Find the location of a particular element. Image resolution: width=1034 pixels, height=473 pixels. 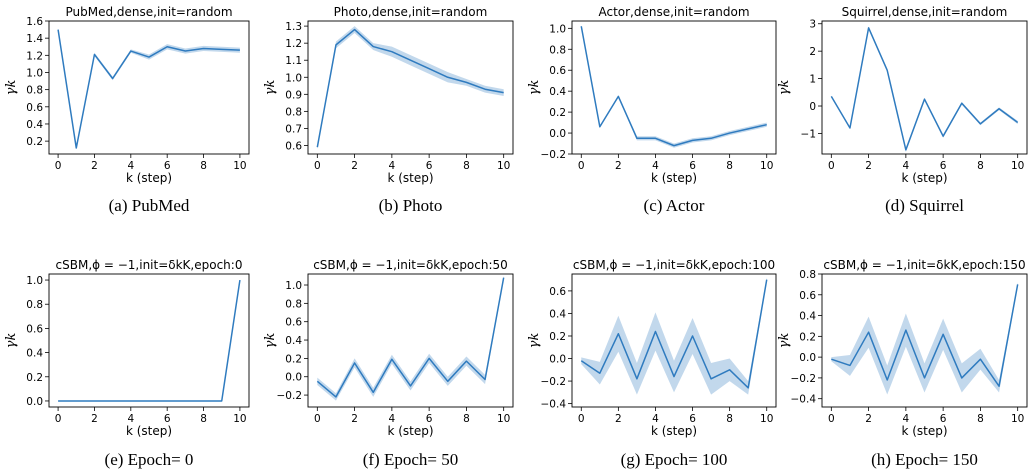

y-tick-label: −1 is located at coordinates (808, 134).